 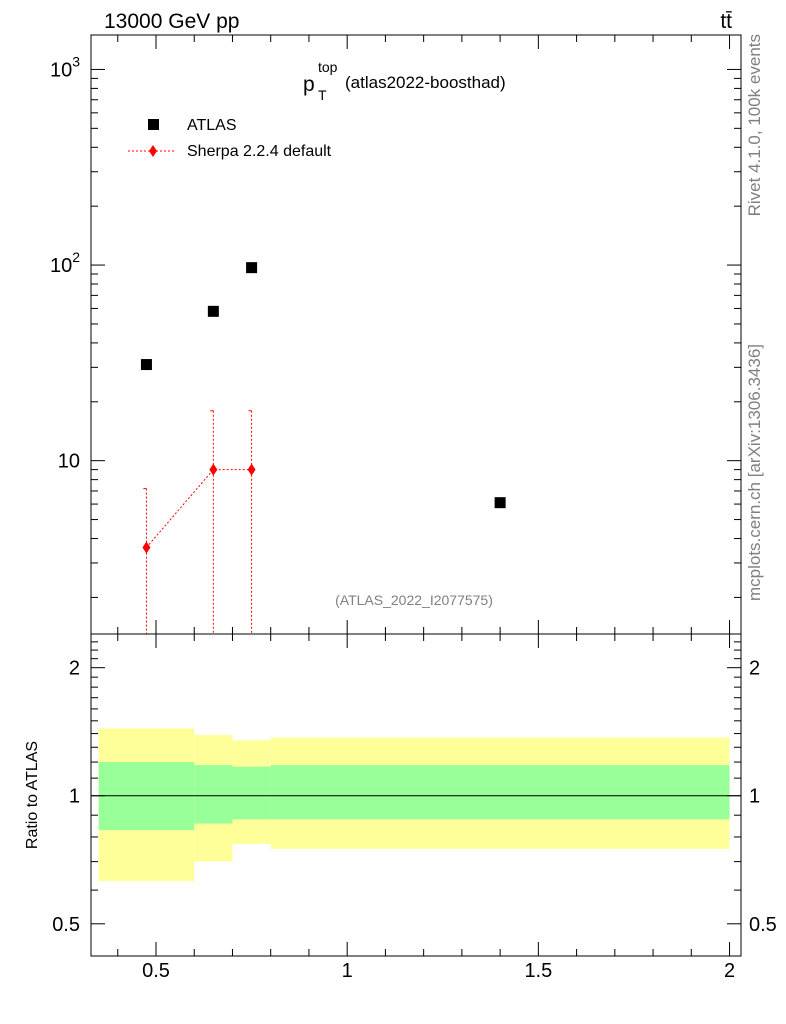 I want to click on x-tick-label: 2, so click(x=729, y=971).